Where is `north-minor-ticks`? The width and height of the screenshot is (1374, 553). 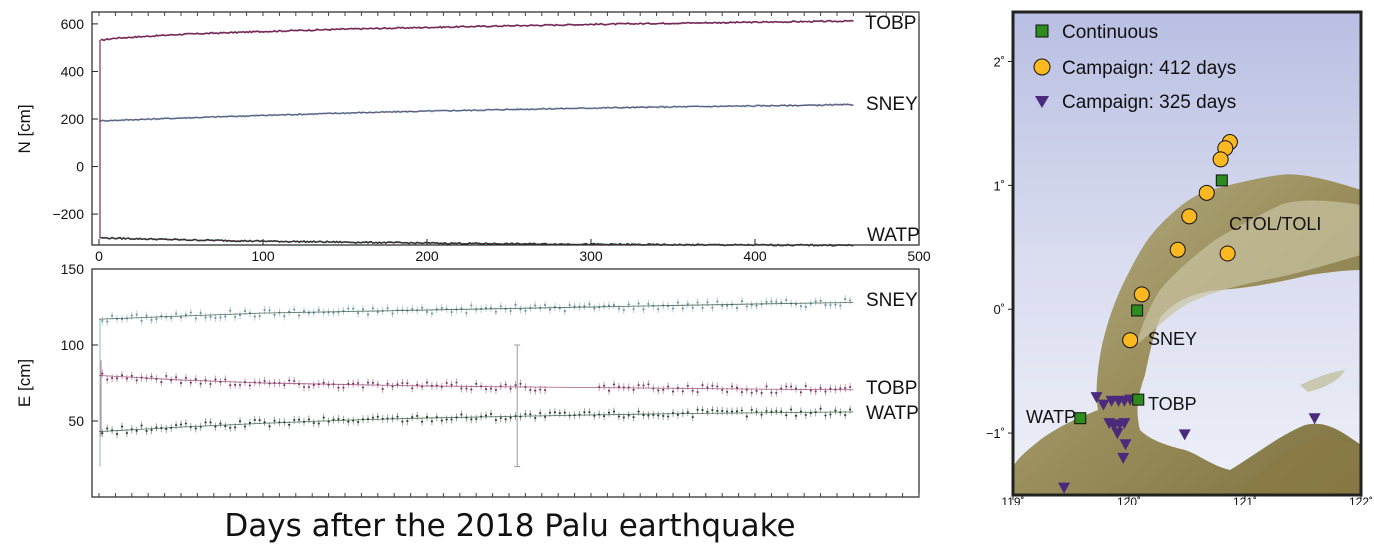
north-minor-ticks is located at coordinates (509, 14).